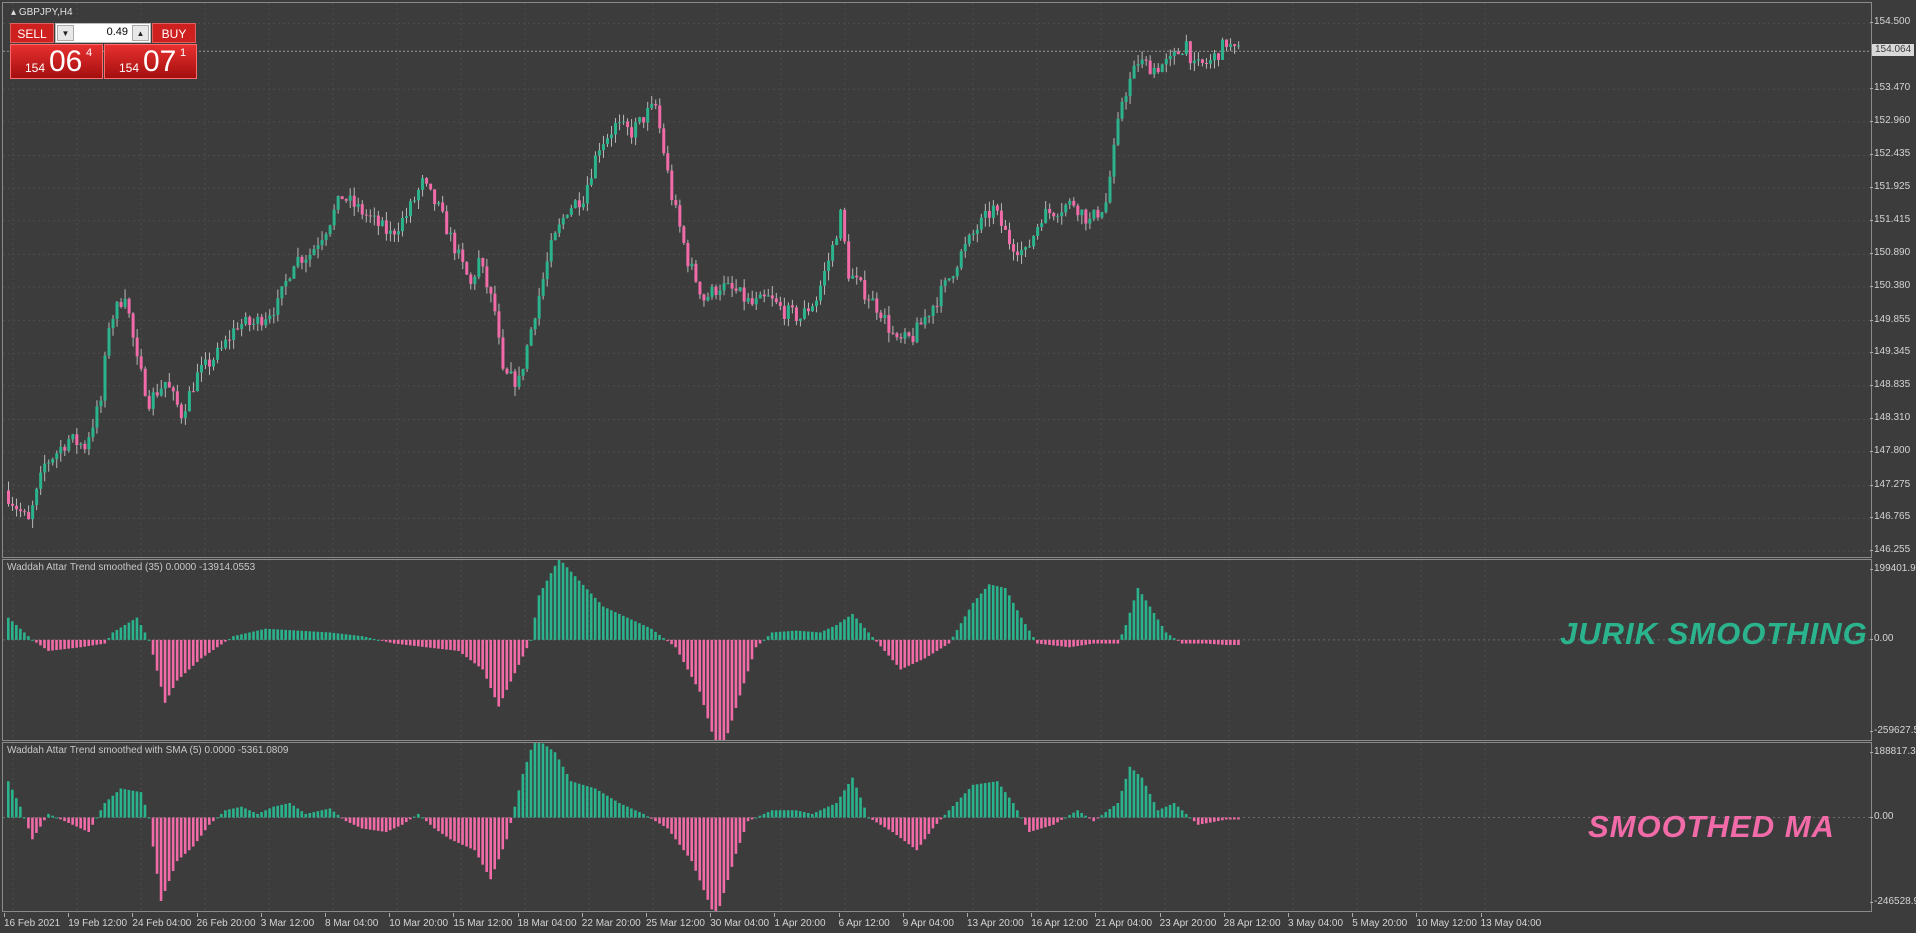 The height and width of the screenshot is (933, 1916). Describe the element at coordinates (65, 33) in the screenshot. I see `caret-down-icon: ▼` at that location.